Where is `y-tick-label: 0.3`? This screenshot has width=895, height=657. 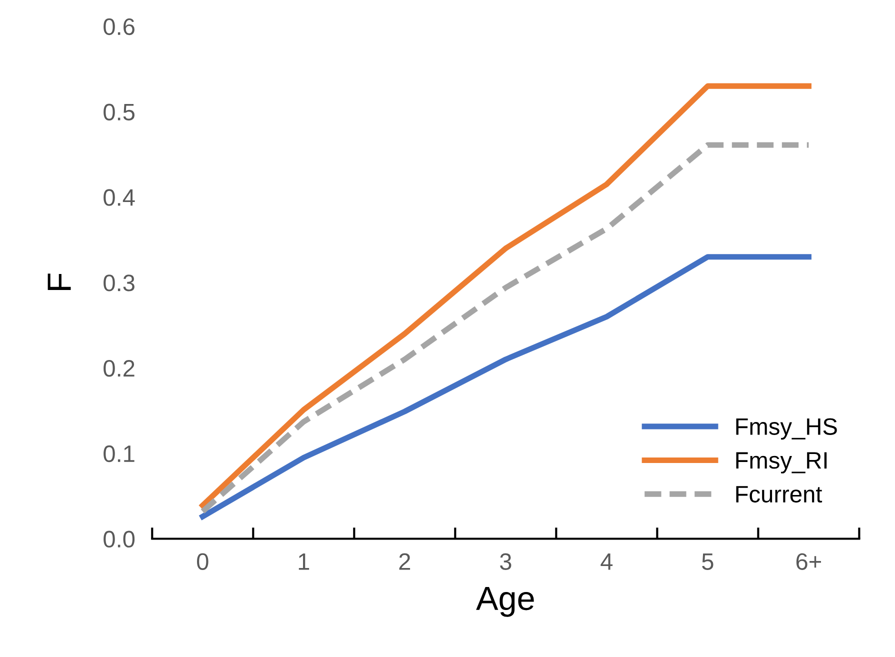
y-tick-label: 0.3 is located at coordinates (119, 283).